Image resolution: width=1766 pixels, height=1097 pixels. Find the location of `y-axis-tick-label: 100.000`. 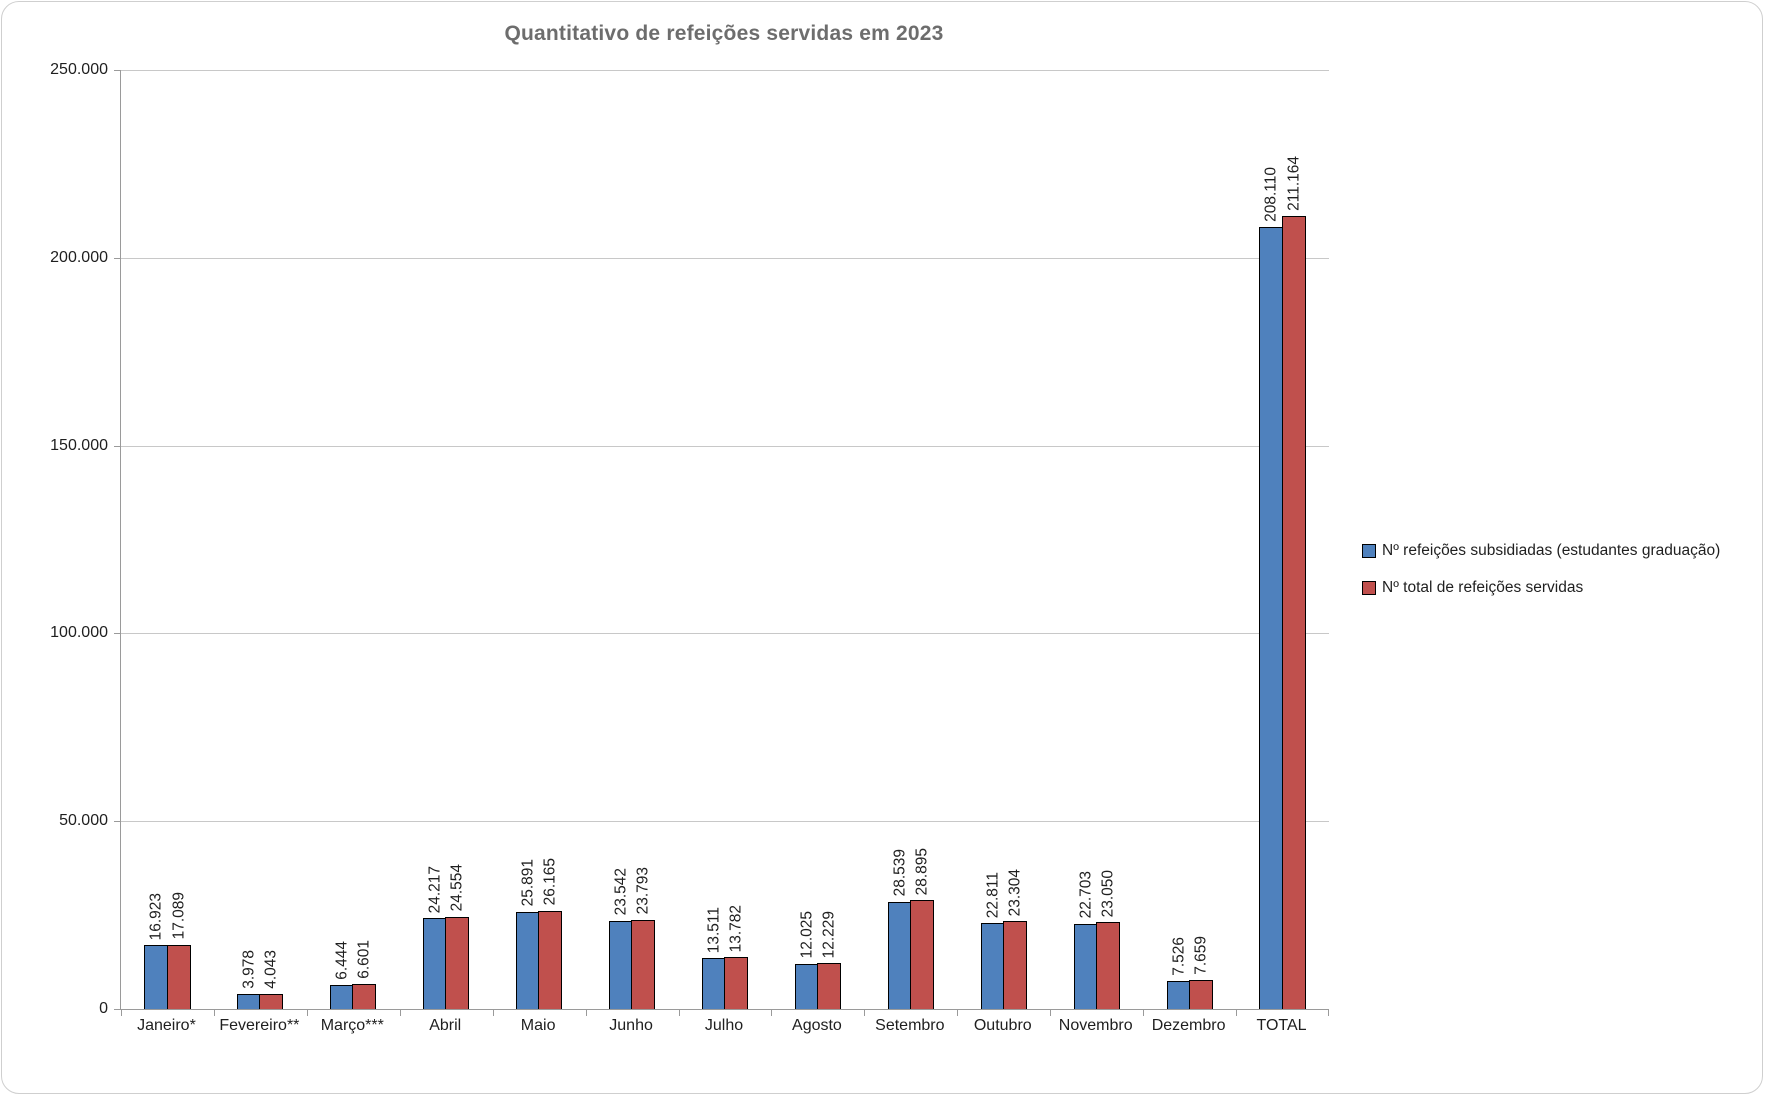

y-axis-tick-label: 100.000 is located at coordinates (79, 633).